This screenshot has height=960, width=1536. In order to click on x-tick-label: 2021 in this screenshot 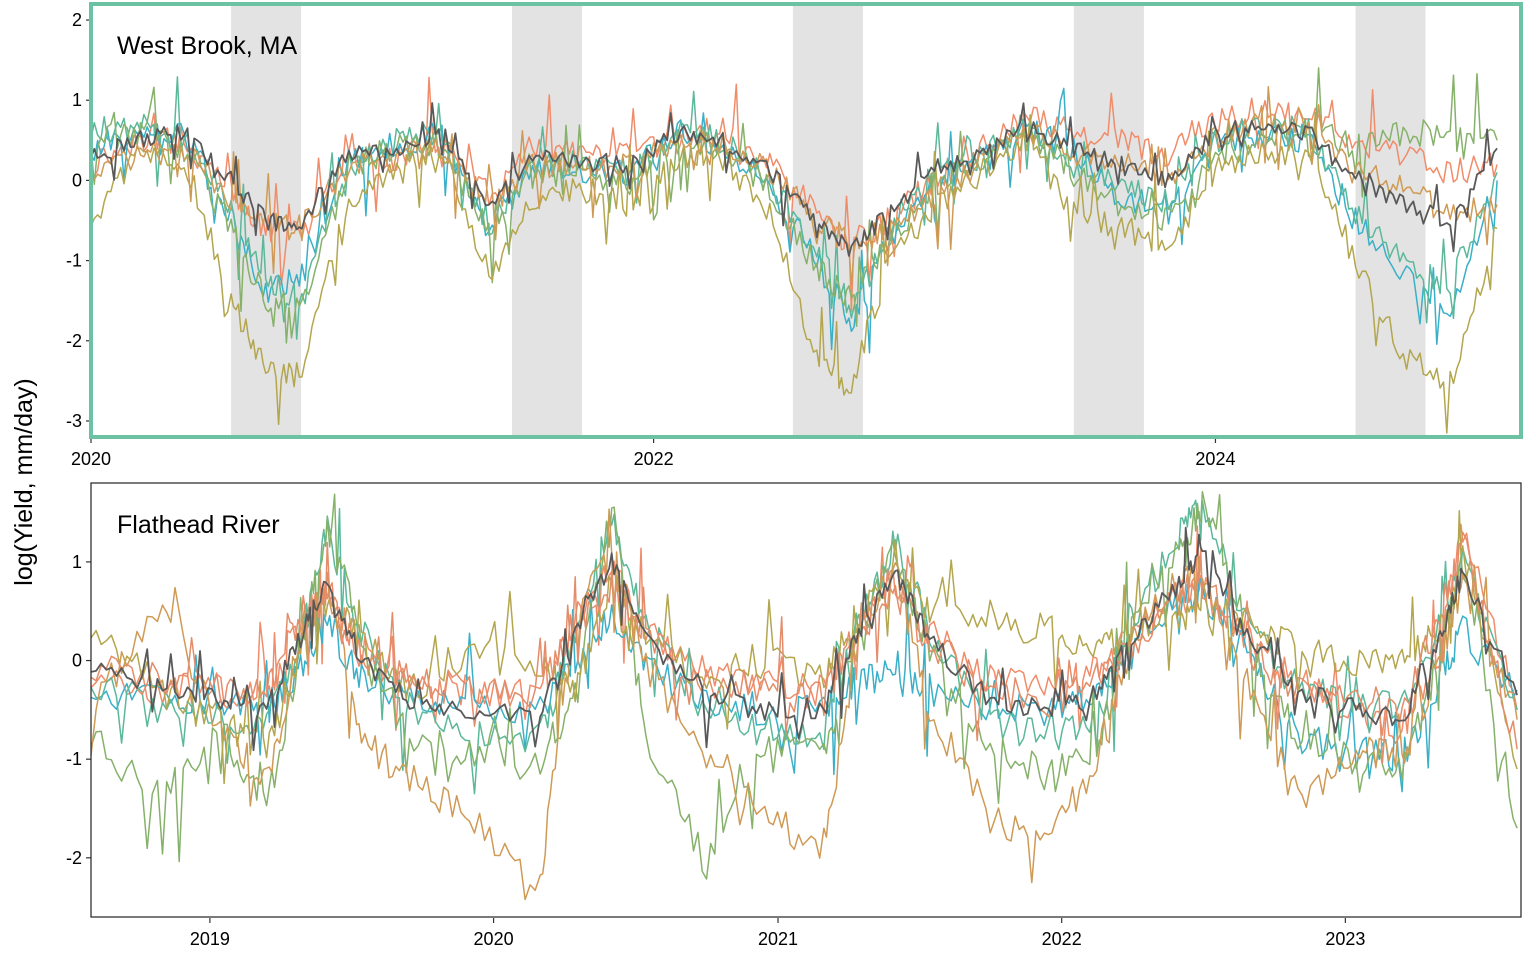, I will do `click(778, 939)`.